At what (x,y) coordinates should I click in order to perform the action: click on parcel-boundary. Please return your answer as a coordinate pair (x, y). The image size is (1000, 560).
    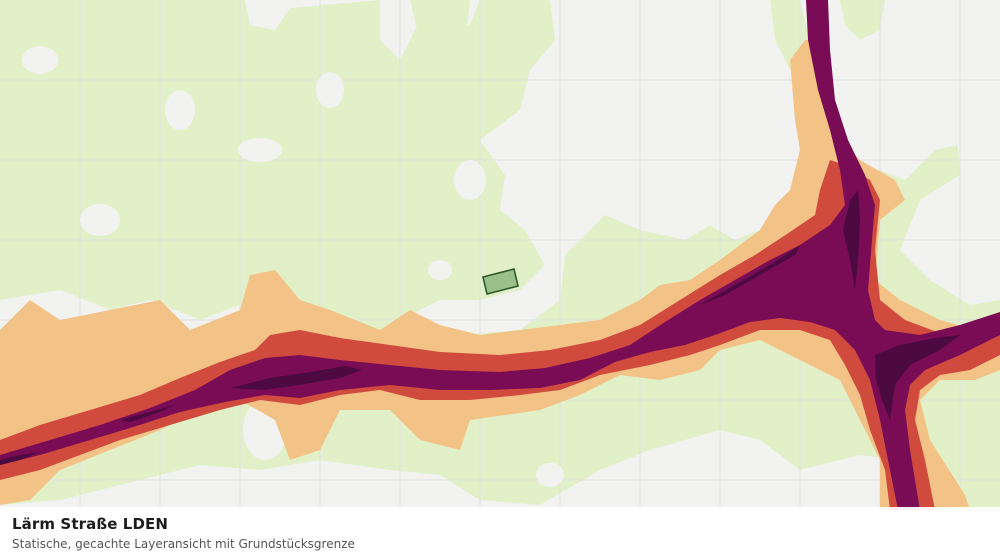
    Looking at the image, I should click on (500, 281).